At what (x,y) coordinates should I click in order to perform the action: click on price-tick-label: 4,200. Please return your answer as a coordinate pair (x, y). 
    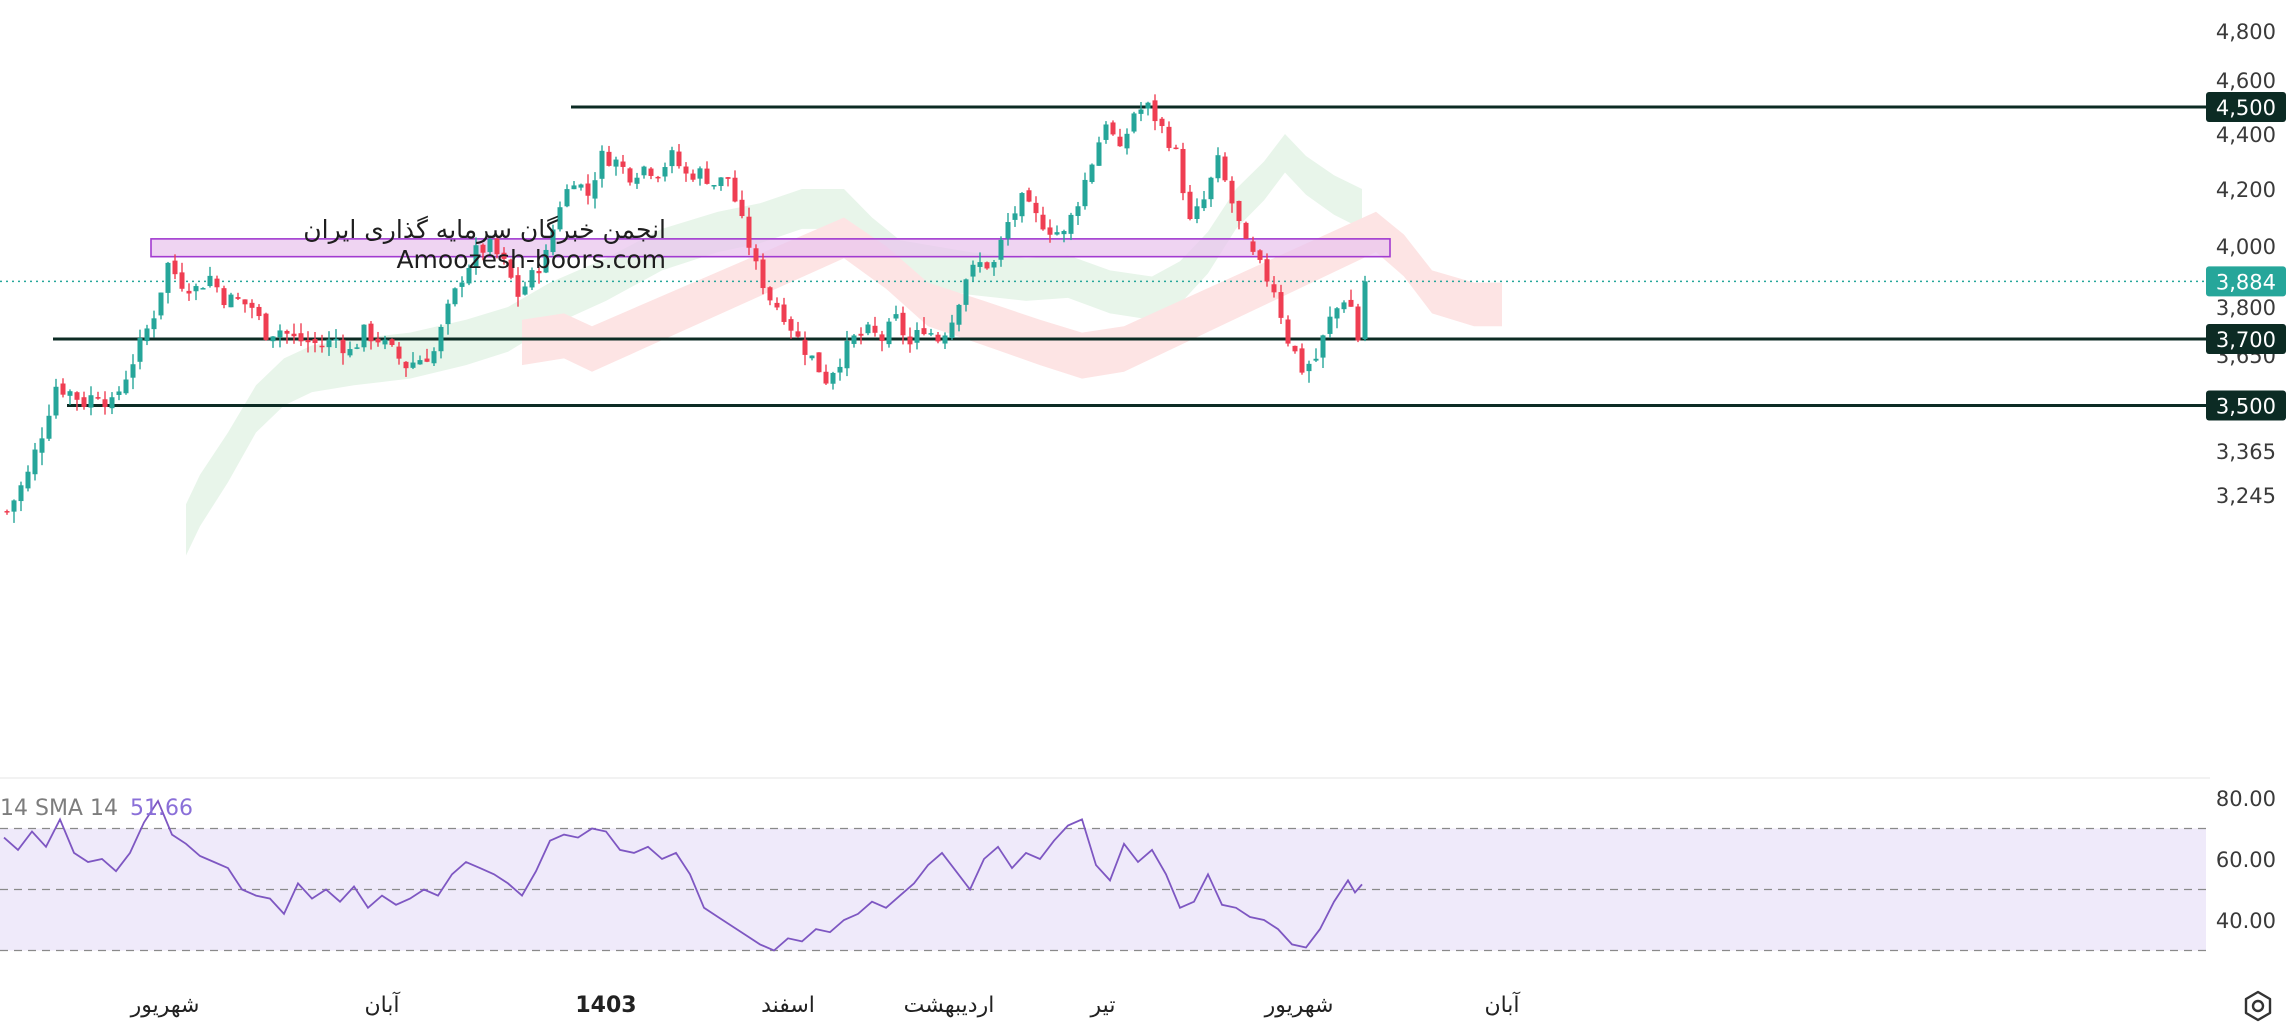
    Looking at the image, I should click on (2246, 190).